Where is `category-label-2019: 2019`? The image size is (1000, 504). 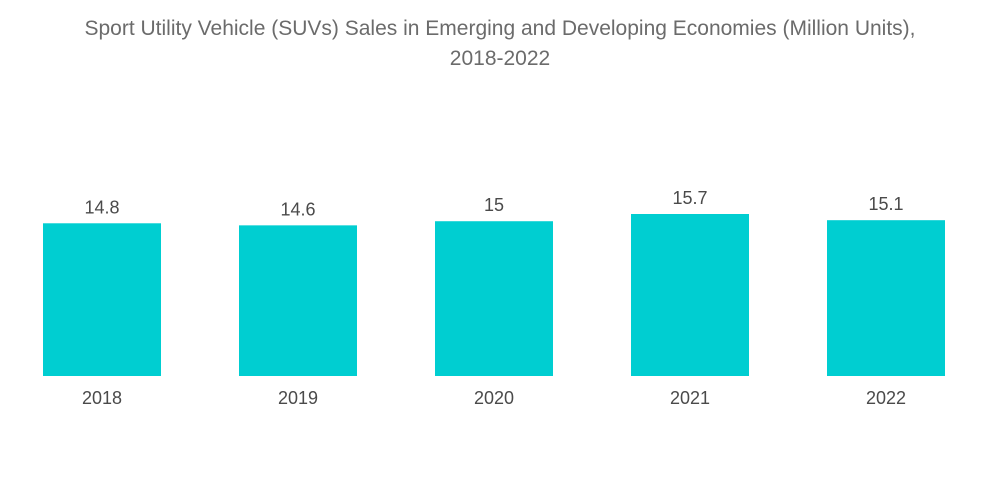 category-label-2019: 2019 is located at coordinates (298, 398).